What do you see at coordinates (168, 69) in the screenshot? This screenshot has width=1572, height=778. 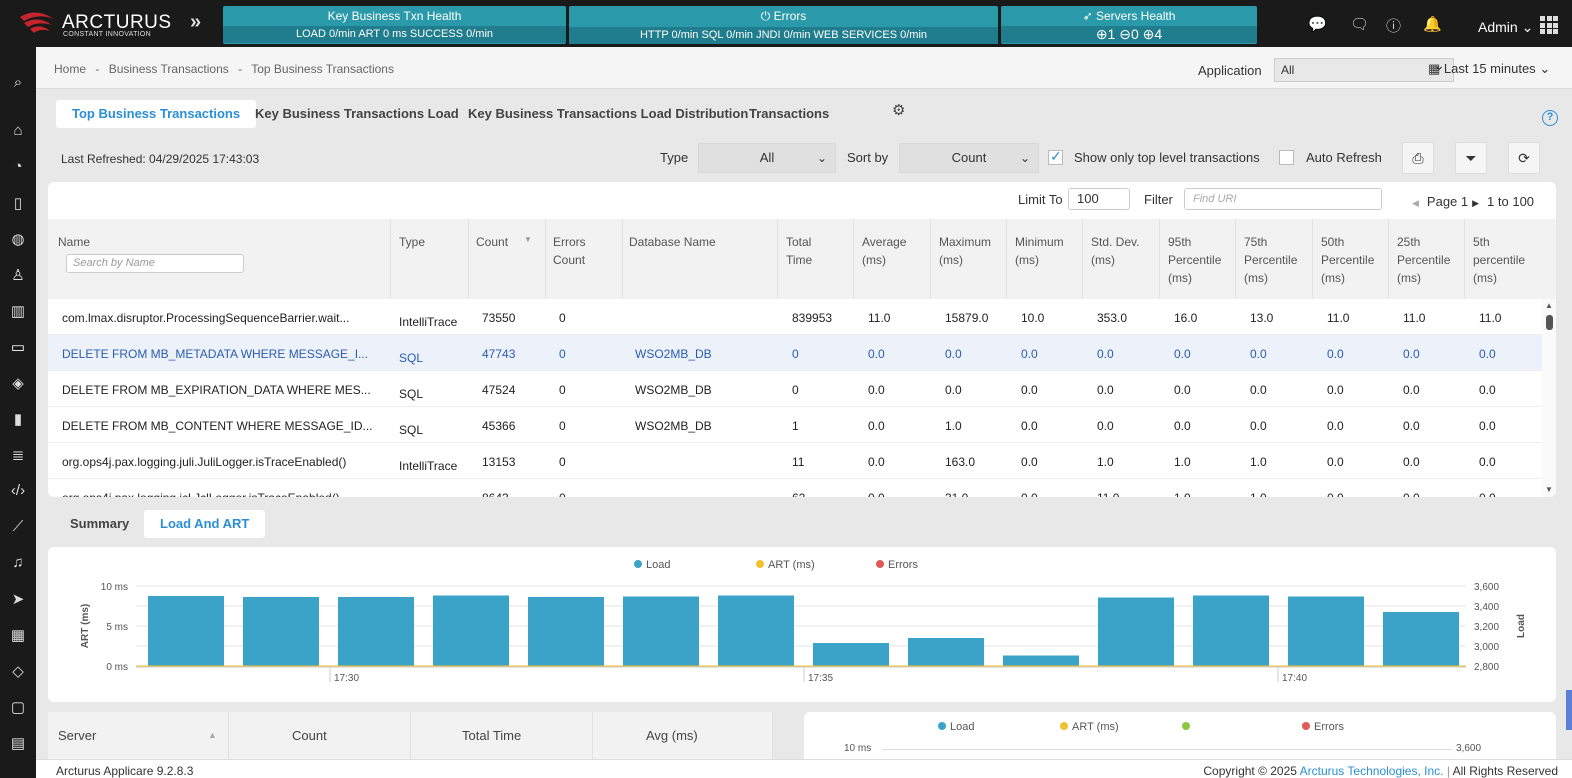 I see `breadcrumb-business-transactions: Business Transactions` at bounding box center [168, 69].